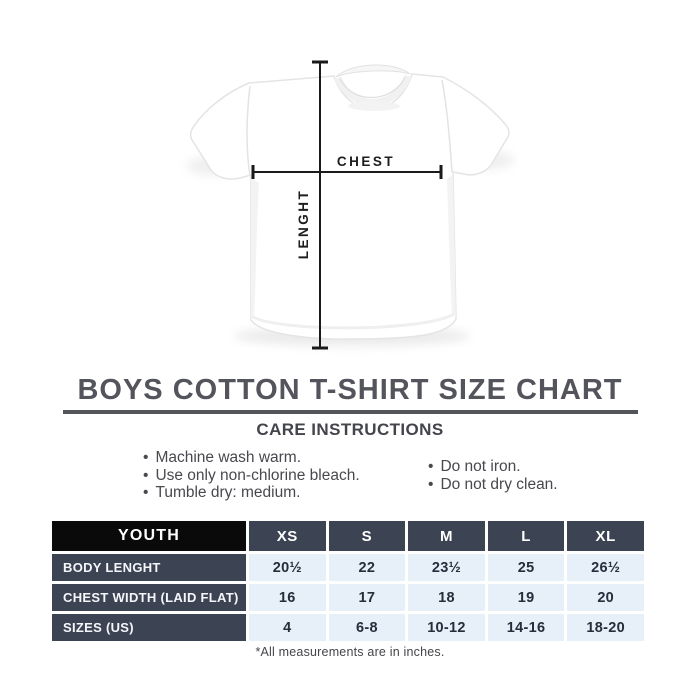 The width and height of the screenshot is (700, 700). Describe the element at coordinates (367, 597) in the screenshot. I see `cell-chest-width-s: 17` at that location.